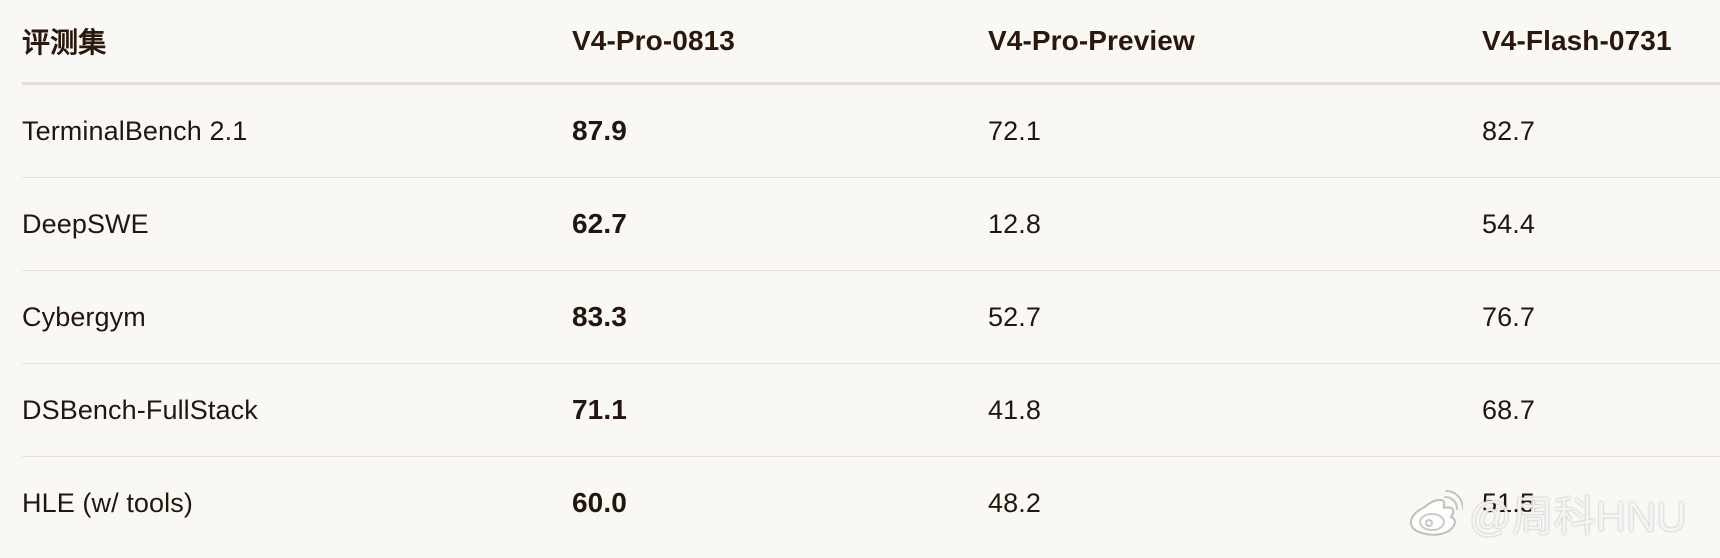 This screenshot has height=558, width=1720. I want to click on v4-pro-preview-score: 12.8, so click(1014, 223).